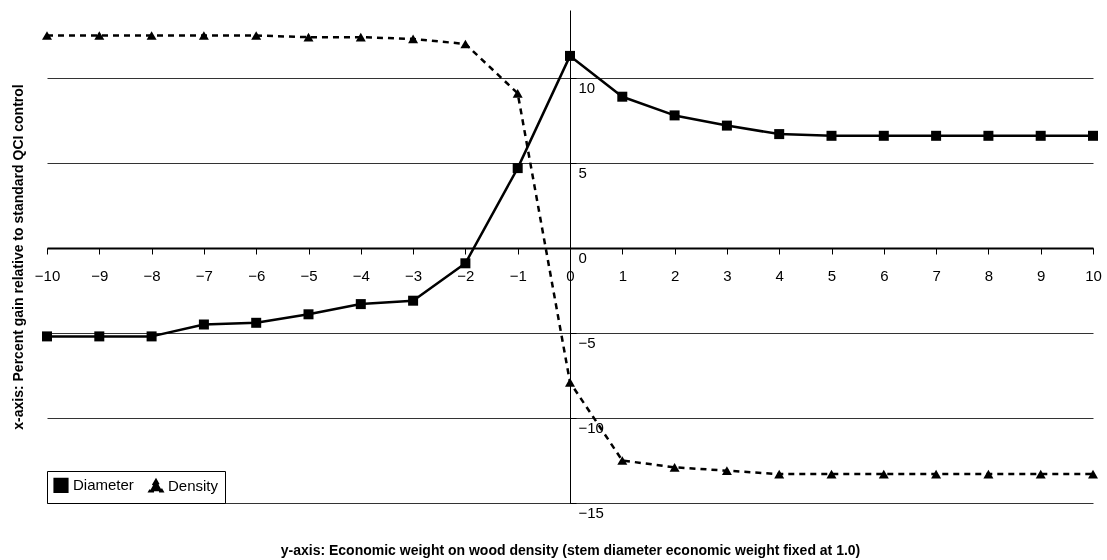 The width and height of the screenshot is (1107, 560). Describe the element at coordinates (361, 275) in the screenshot. I see `x-tick-label: −4` at that location.